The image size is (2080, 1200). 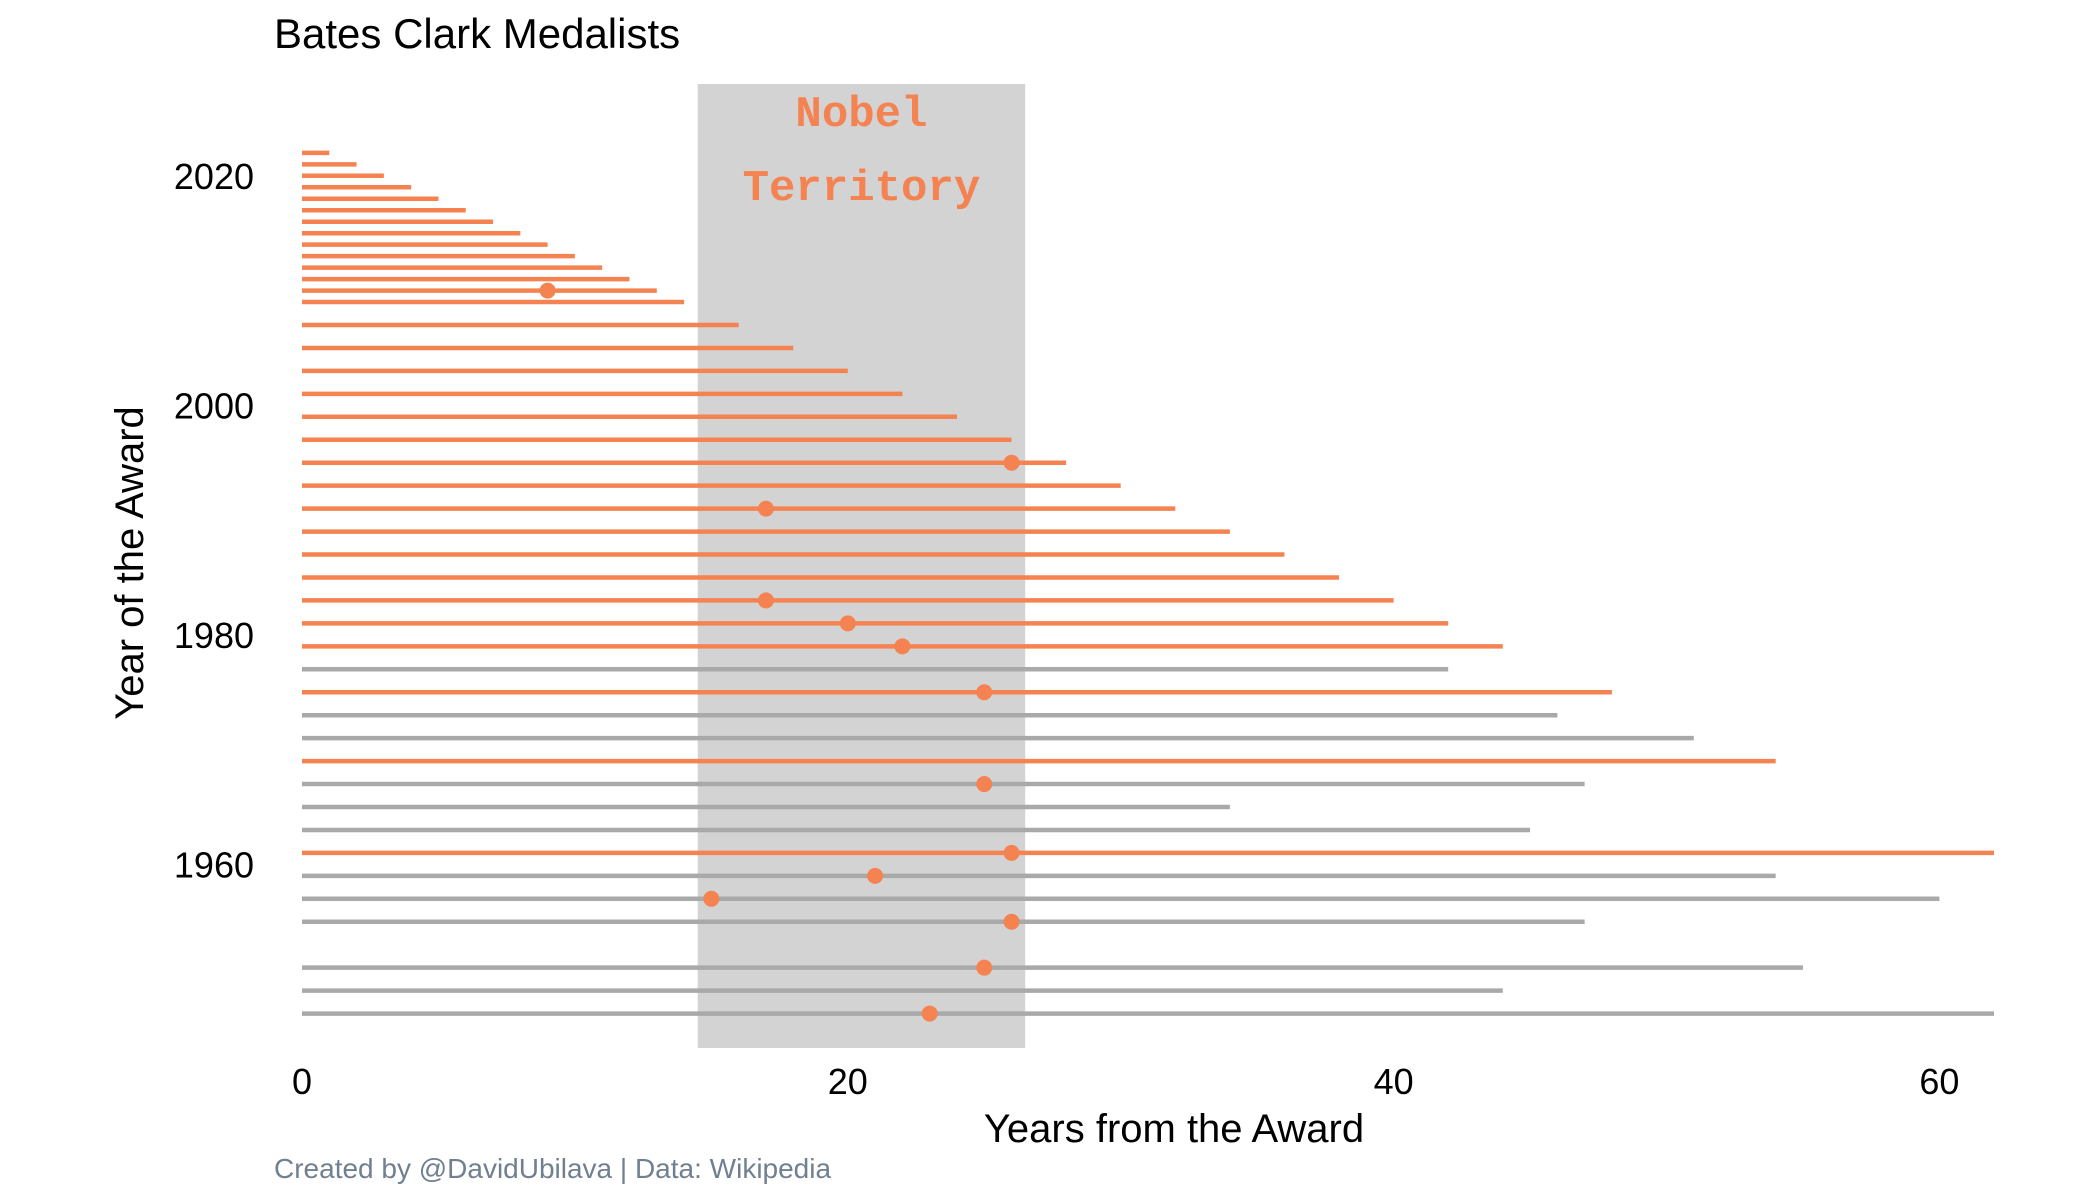 I want to click on x-axis-ticks: 0 20 40 60, so click(x=1125, y=1081).